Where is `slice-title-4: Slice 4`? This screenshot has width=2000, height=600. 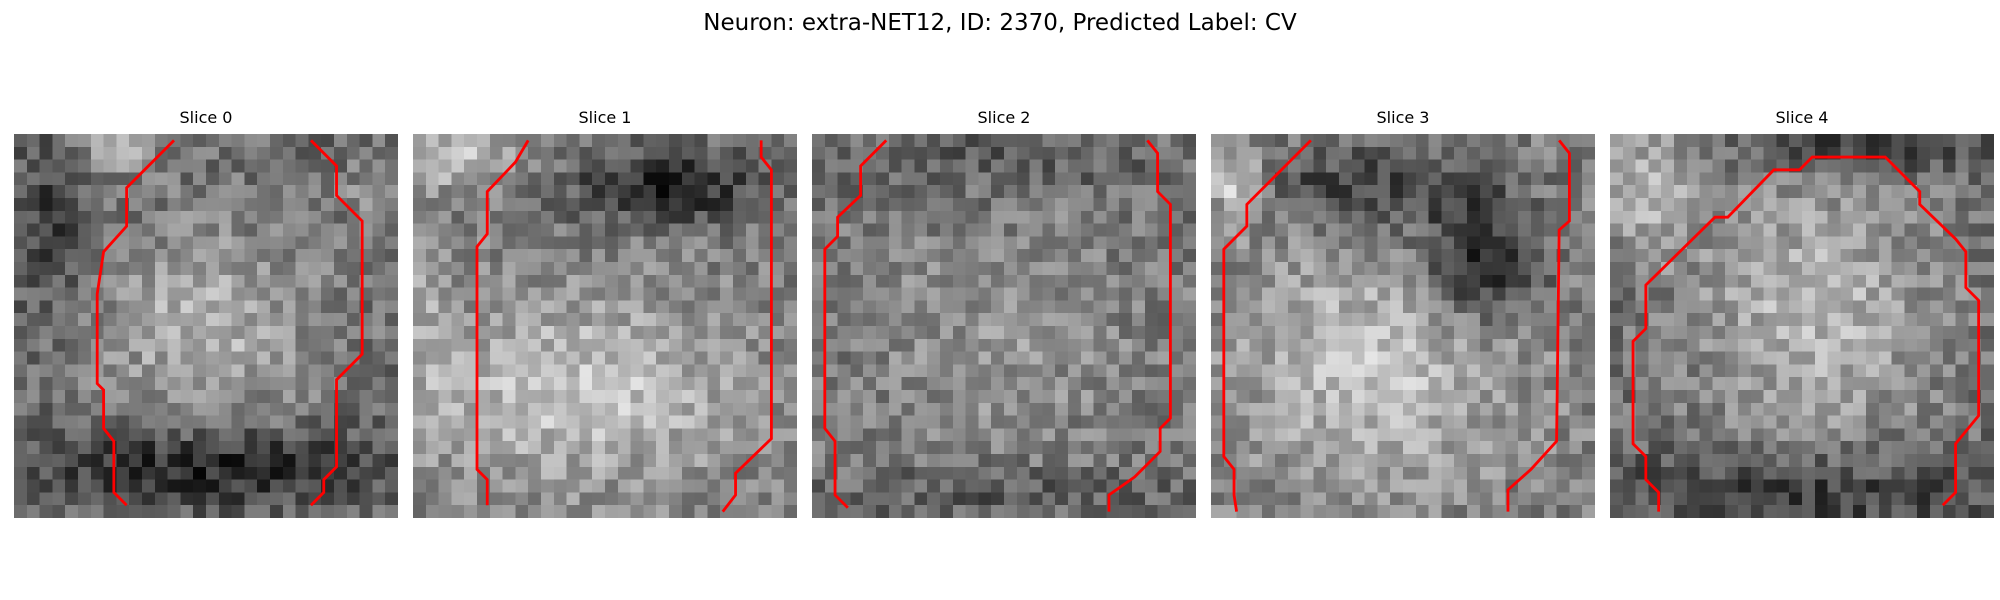 slice-title-4: Slice 4 is located at coordinates (1802, 117).